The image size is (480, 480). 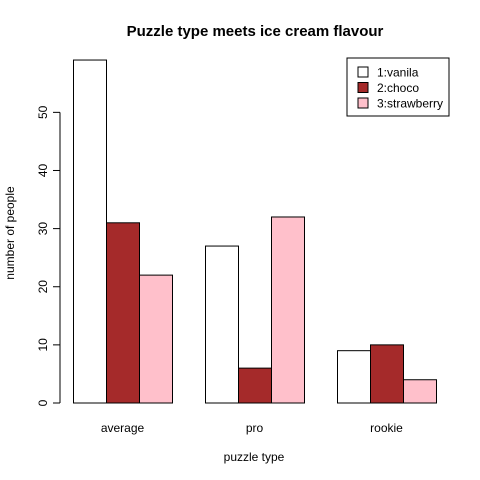 What do you see at coordinates (254, 457) in the screenshot?
I see `x-axis-label: puzzle type` at bounding box center [254, 457].